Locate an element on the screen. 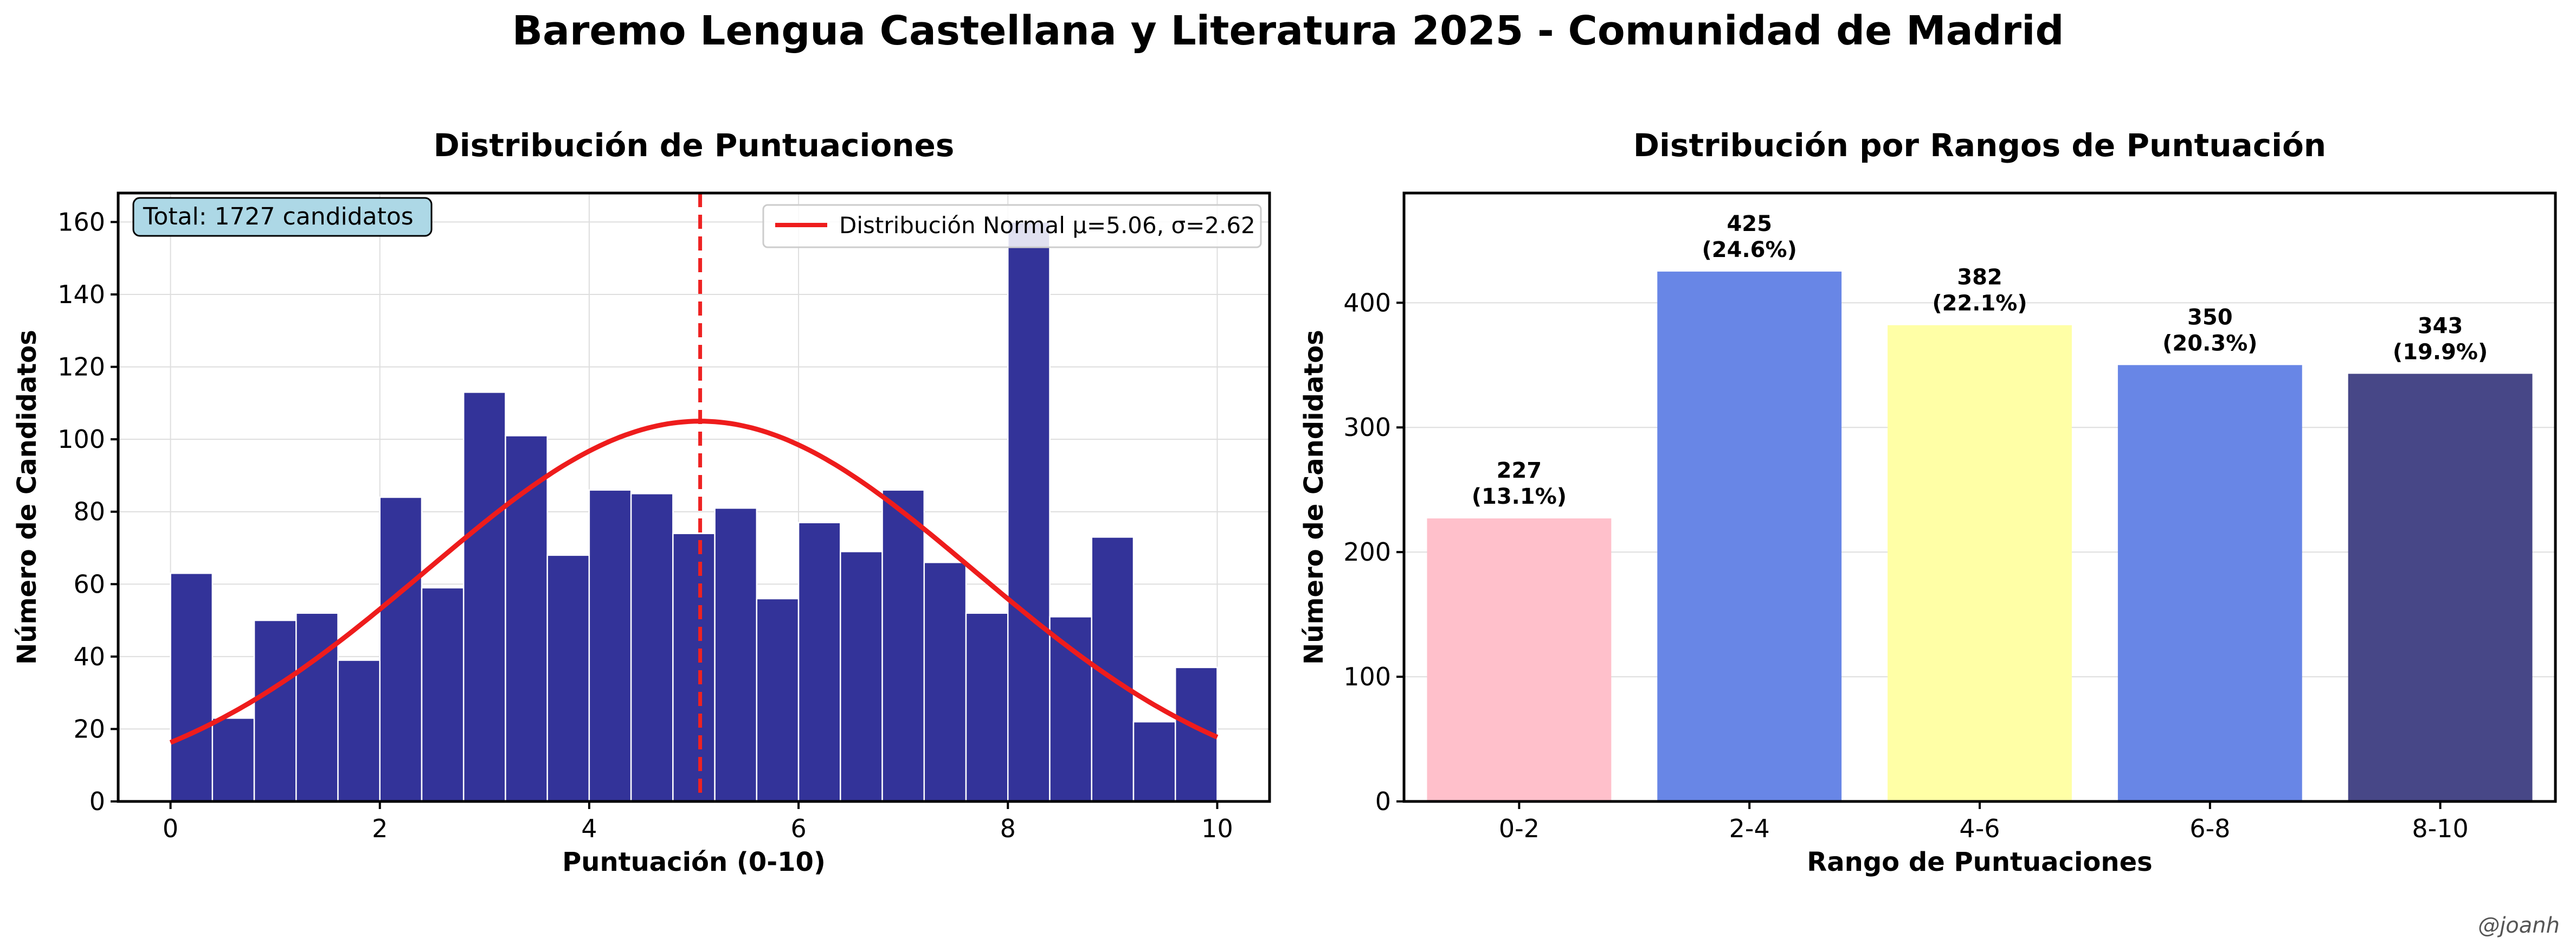 The image size is (2576, 950). range-bar-percent-label: (24.6%) is located at coordinates (1749, 250).